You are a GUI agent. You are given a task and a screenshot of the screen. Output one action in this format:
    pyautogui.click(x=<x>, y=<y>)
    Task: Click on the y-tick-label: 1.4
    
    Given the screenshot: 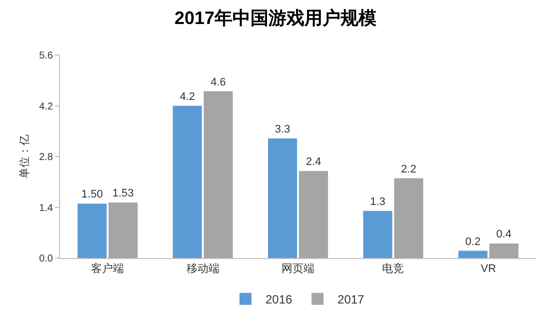 What is the action you would take?
    pyautogui.click(x=46, y=208)
    